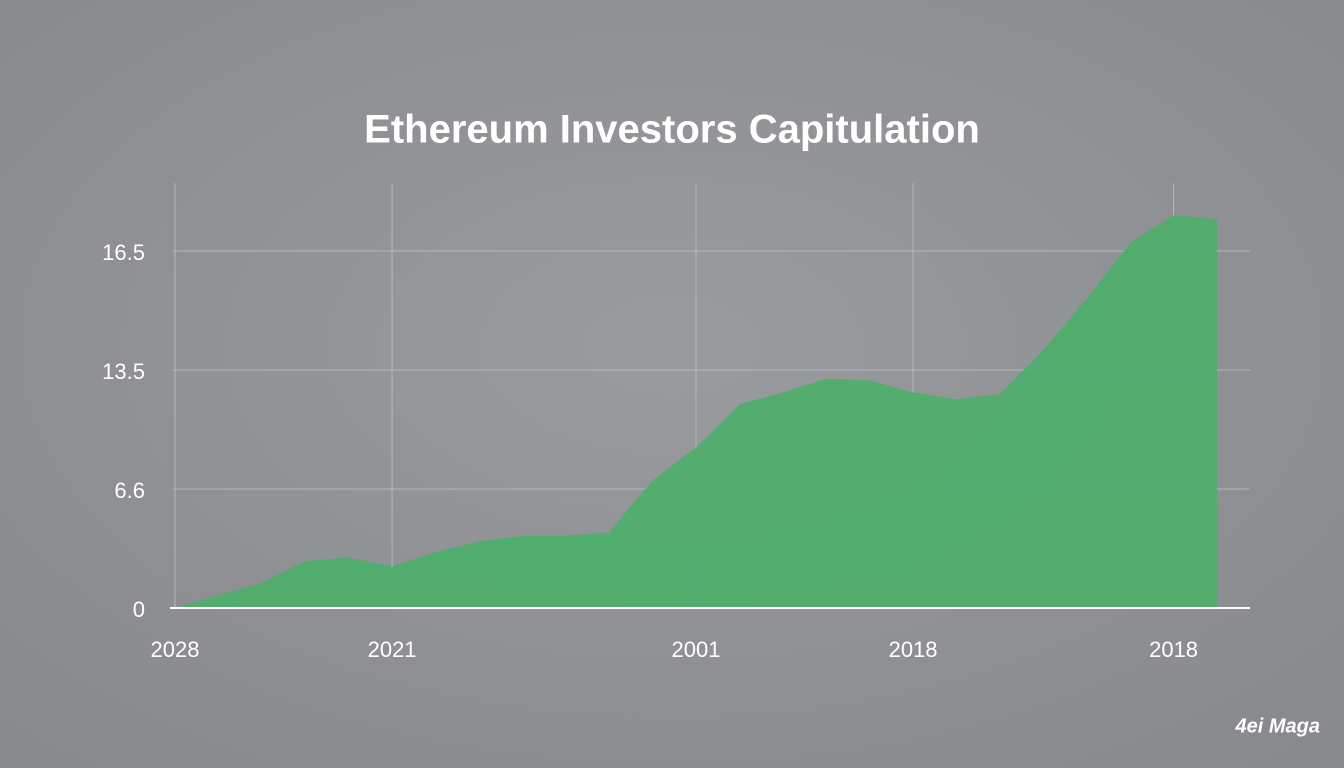  What do you see at coordinates (123, 371) in the screenshot?
I see `y-tick-label: 13.5` at bounding box center [123, 371].